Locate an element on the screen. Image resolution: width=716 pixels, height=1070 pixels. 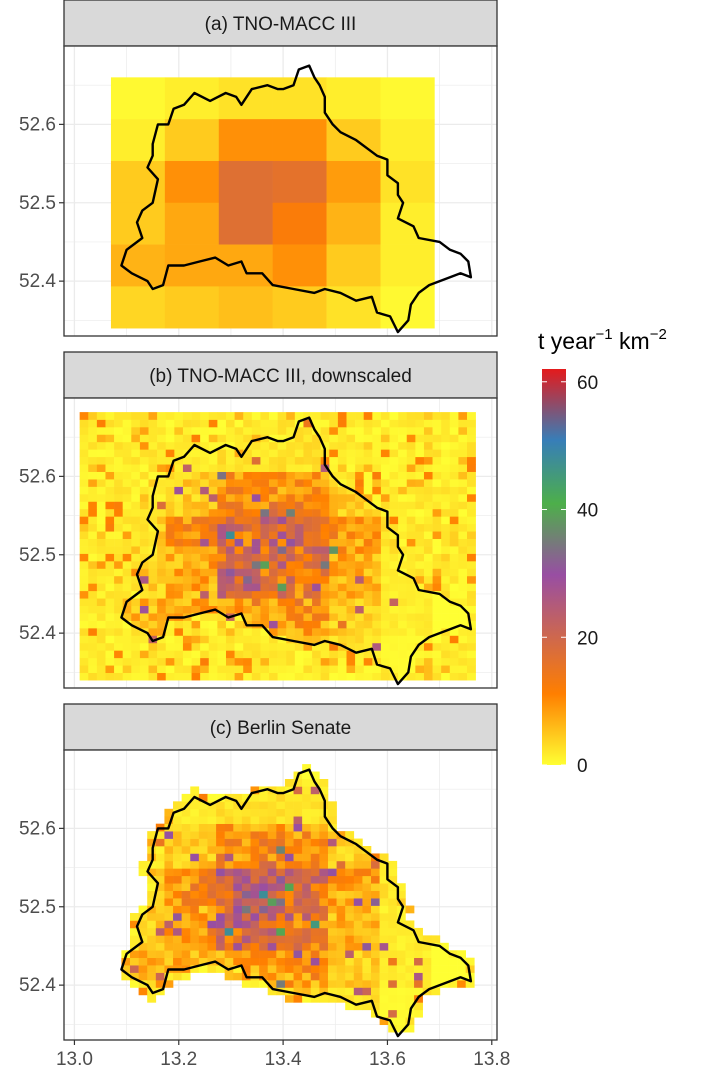
y-axis-c: 52.452.552.6 is located at coordinates (41, 907).